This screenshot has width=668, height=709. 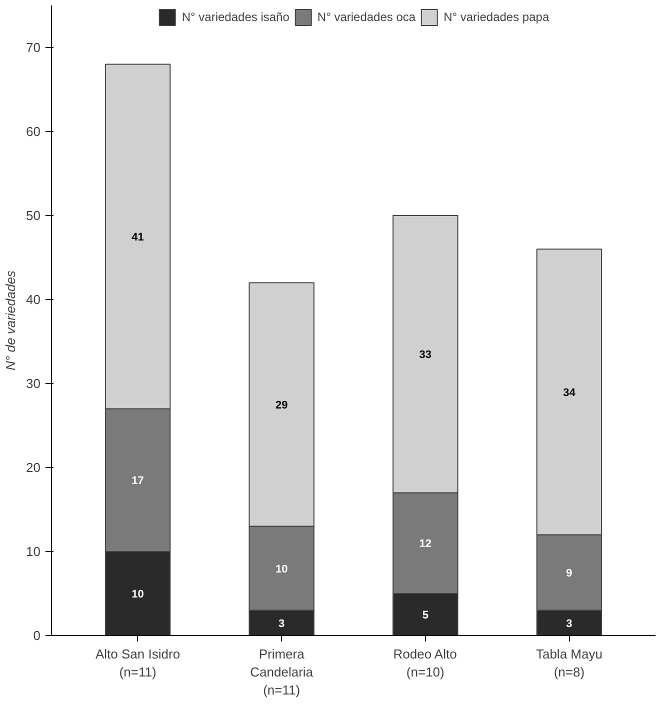 What do you see at coordinates (33, 47) in the screenshot?
I see `y-tick-label: 70` at bounding box center [33, 47].